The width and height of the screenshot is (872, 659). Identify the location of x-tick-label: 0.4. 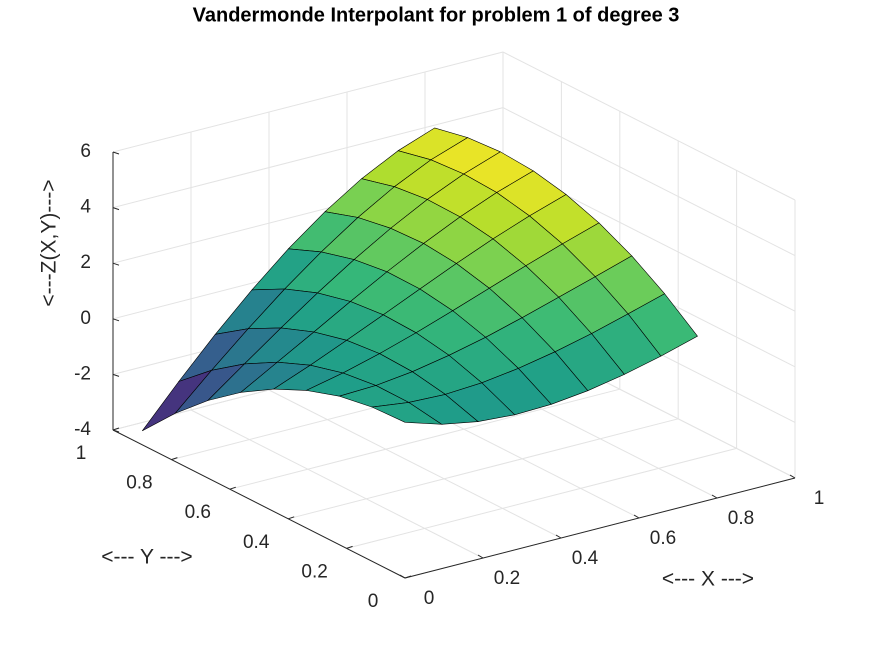
(585, 558).